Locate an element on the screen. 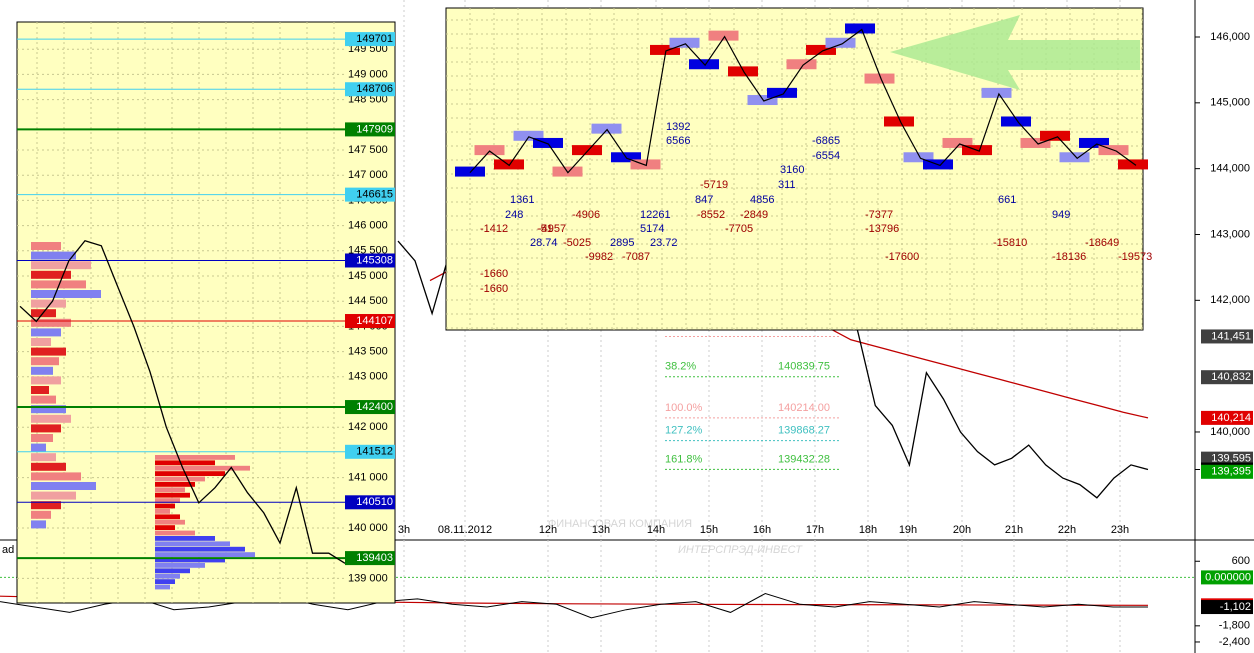 This screenshot has height=653, width=1254. watermark: ФИНАНСОВАЯ КОМПАНИЯ ИНТЕРСПРЭД-ИНВЕСТ is located at coordinates (675, 537).